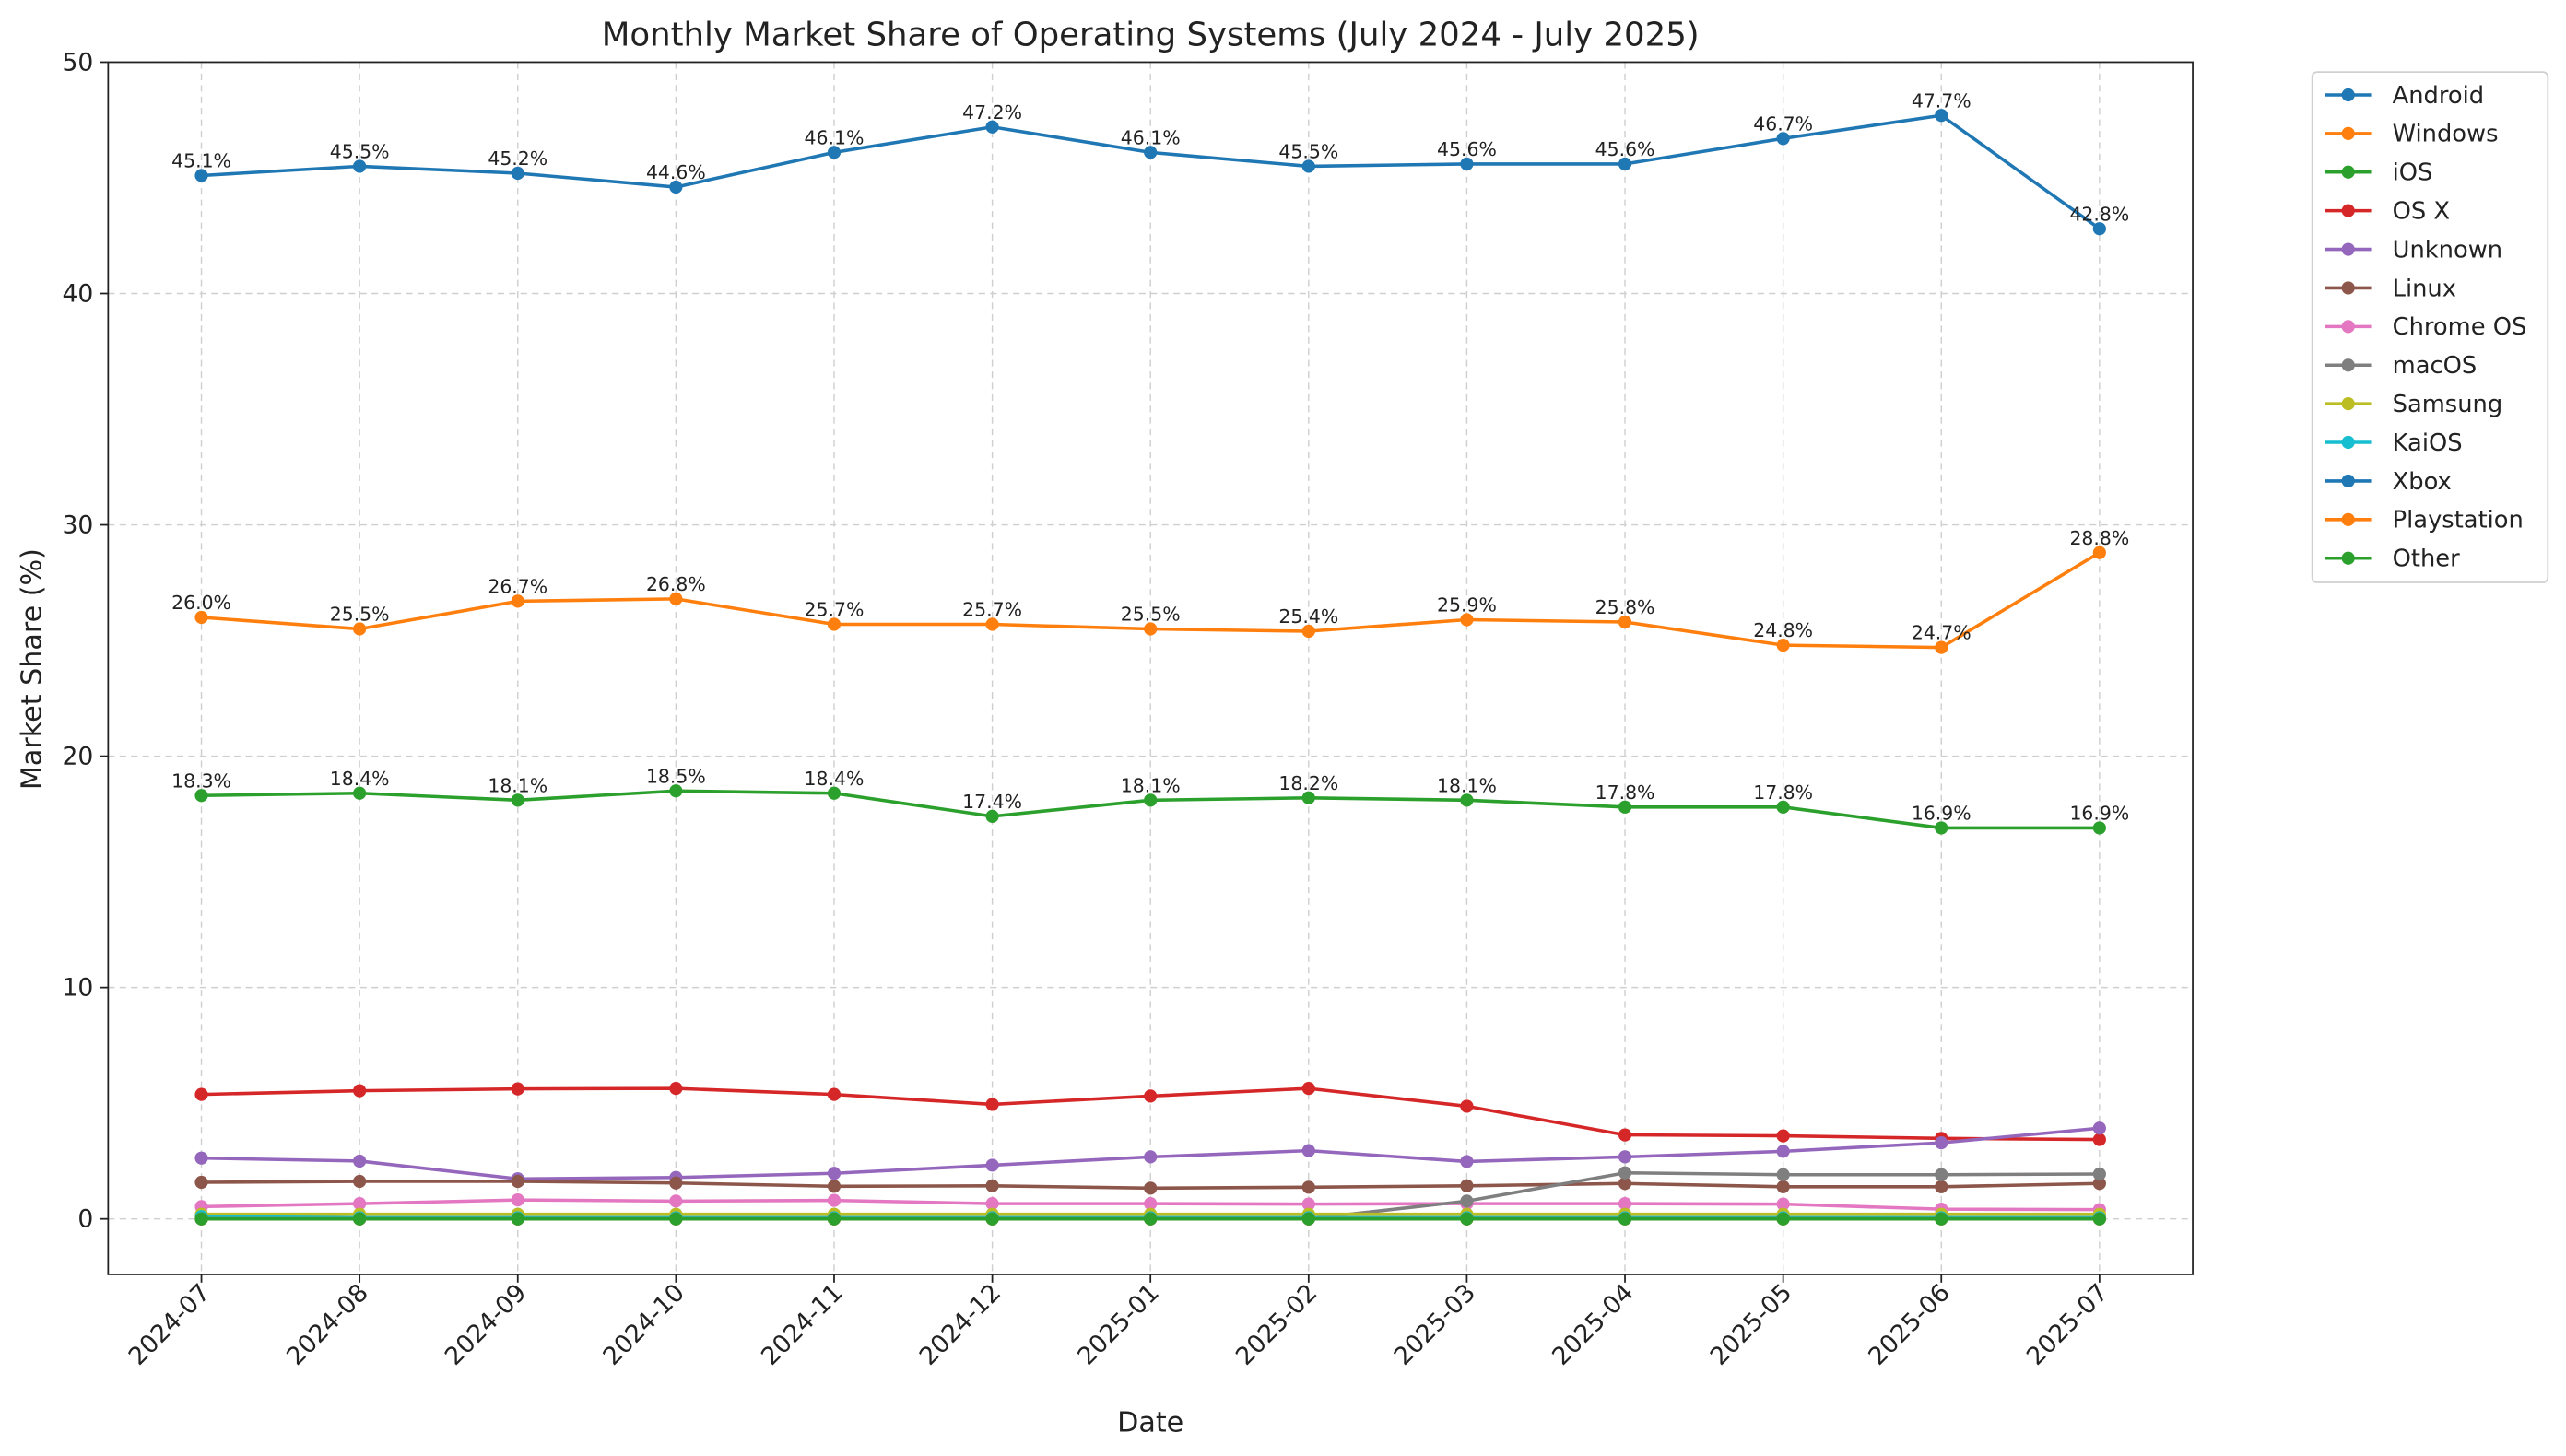 Image resolution: width=2566 pixels, height=1456 pixels. Describe the element at coordinates (201, 780) in the screenshot. I see `data-label: 18.3%` at that location.